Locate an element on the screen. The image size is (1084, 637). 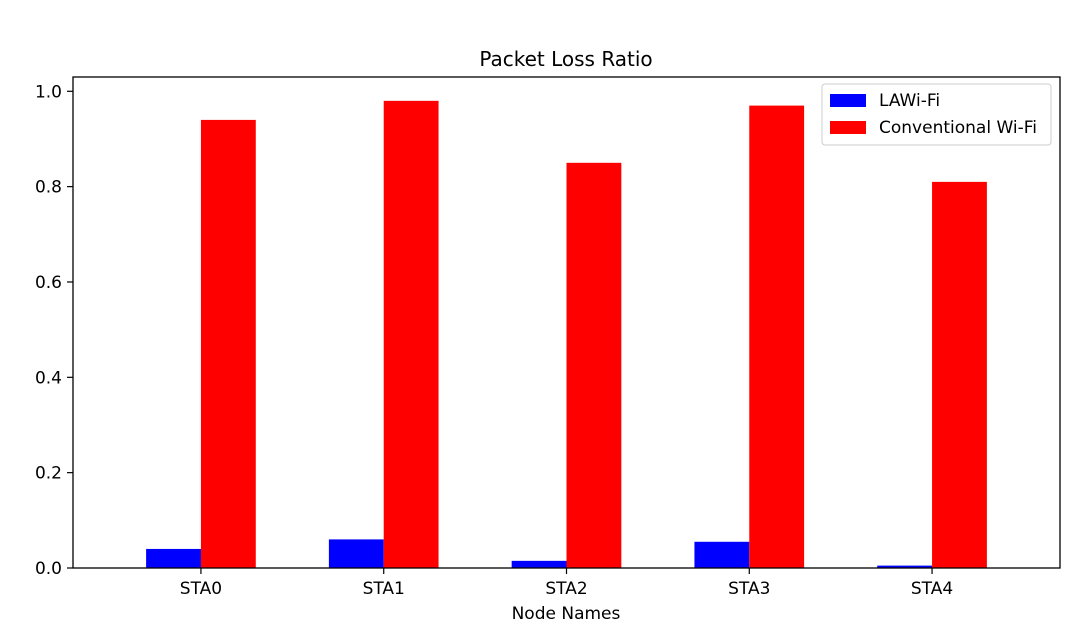
bar-lawifi-sta3 is located at coordinates (722, 554).